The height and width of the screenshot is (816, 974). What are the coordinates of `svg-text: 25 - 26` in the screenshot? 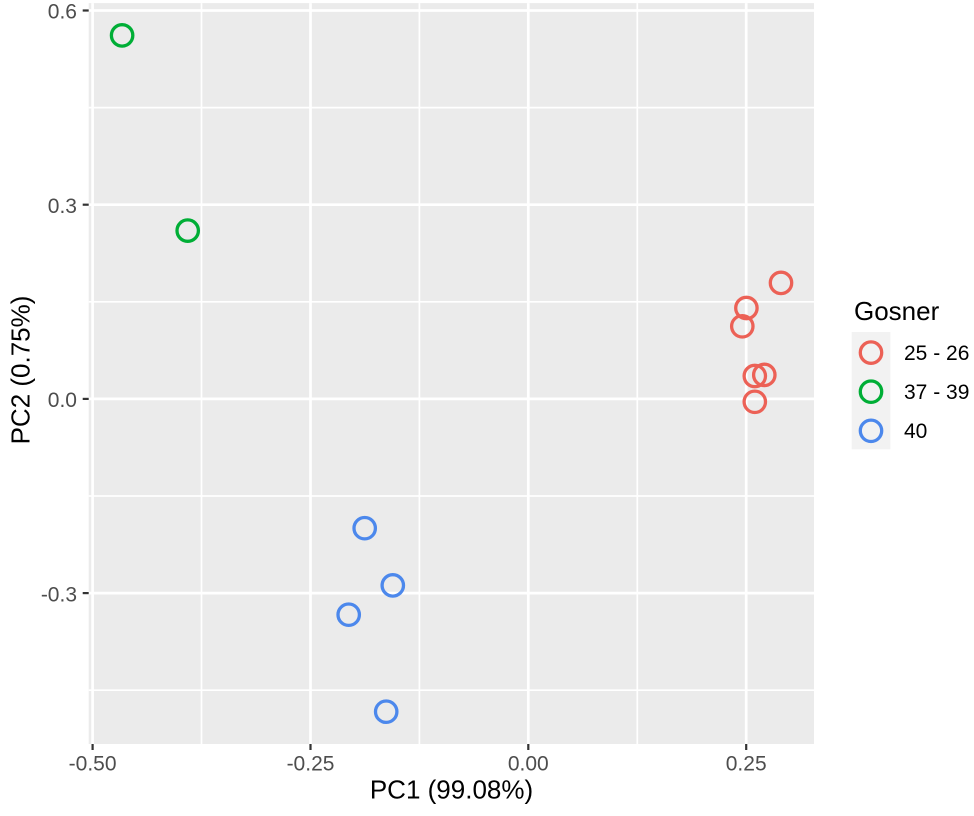 It's located at (936, 353).